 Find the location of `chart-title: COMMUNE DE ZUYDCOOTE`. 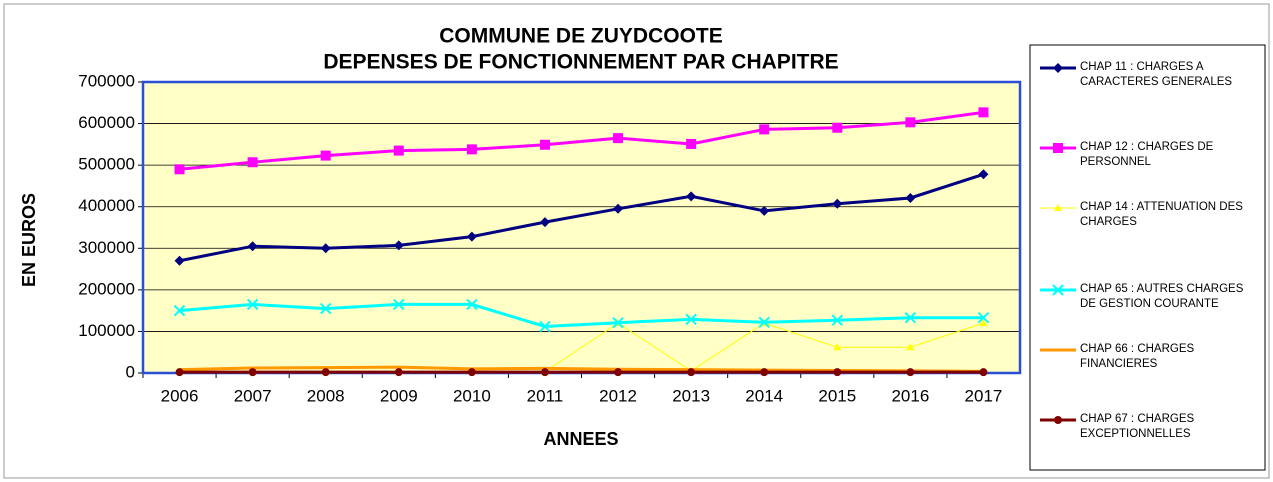

chart-title: COMMUNE DE ZUYDCOOTE is located at coordinates (581, 36).